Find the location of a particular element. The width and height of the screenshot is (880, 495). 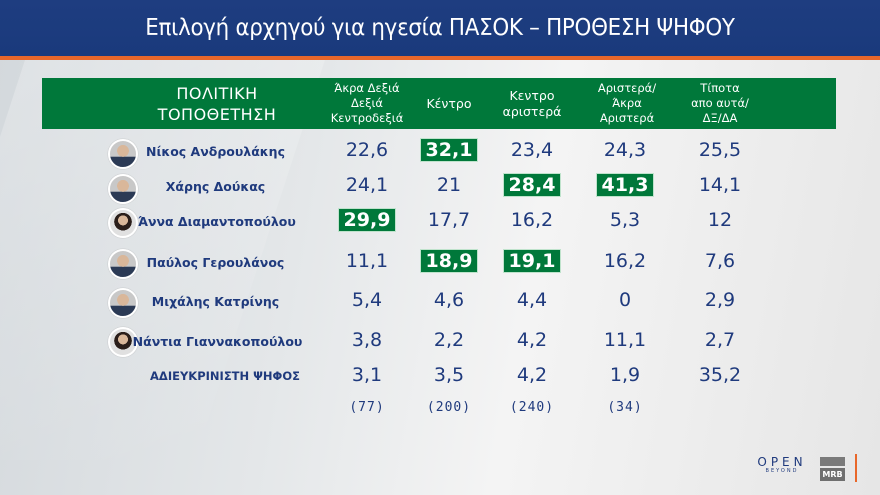

candidate-name: Μιχάλης Κατρίνης is located at coordinates (215, 301).